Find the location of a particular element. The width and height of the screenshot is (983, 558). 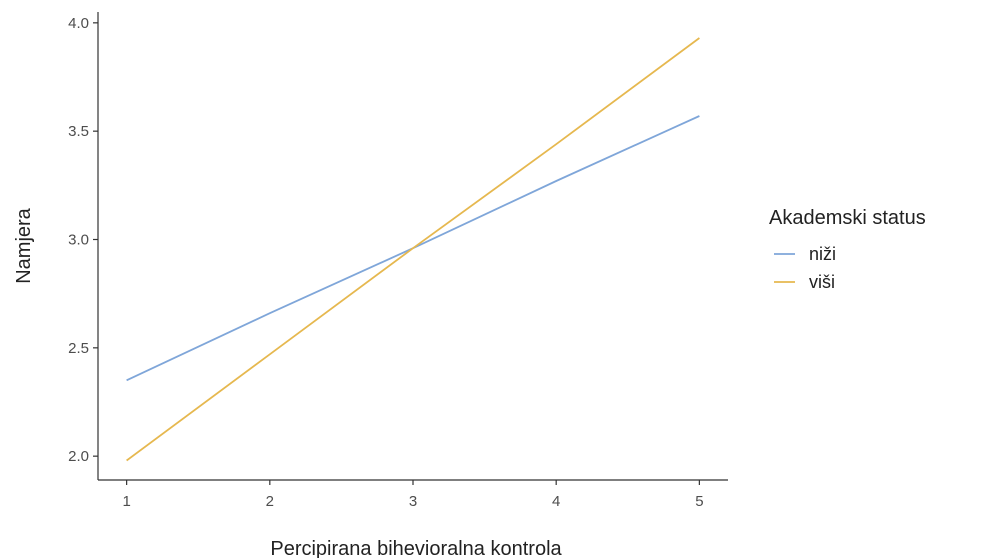

legend-label-niži: niži is located at coordinates (822, 254).